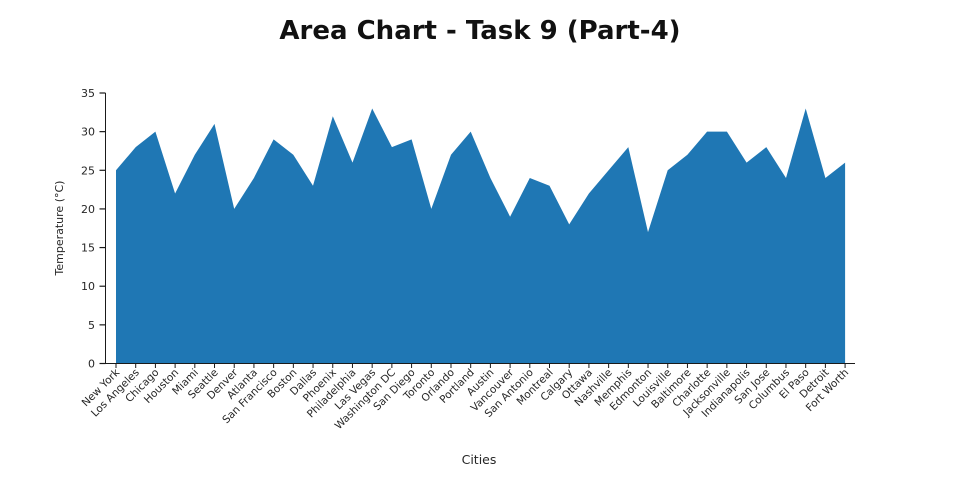 Image resolution: width=960 pixels, height=500 pixels. Describe the element at coordinates (480, 31) in the screenshot. I see `chart-title: Area Chart - Task 9 (Part-4)` at that location.